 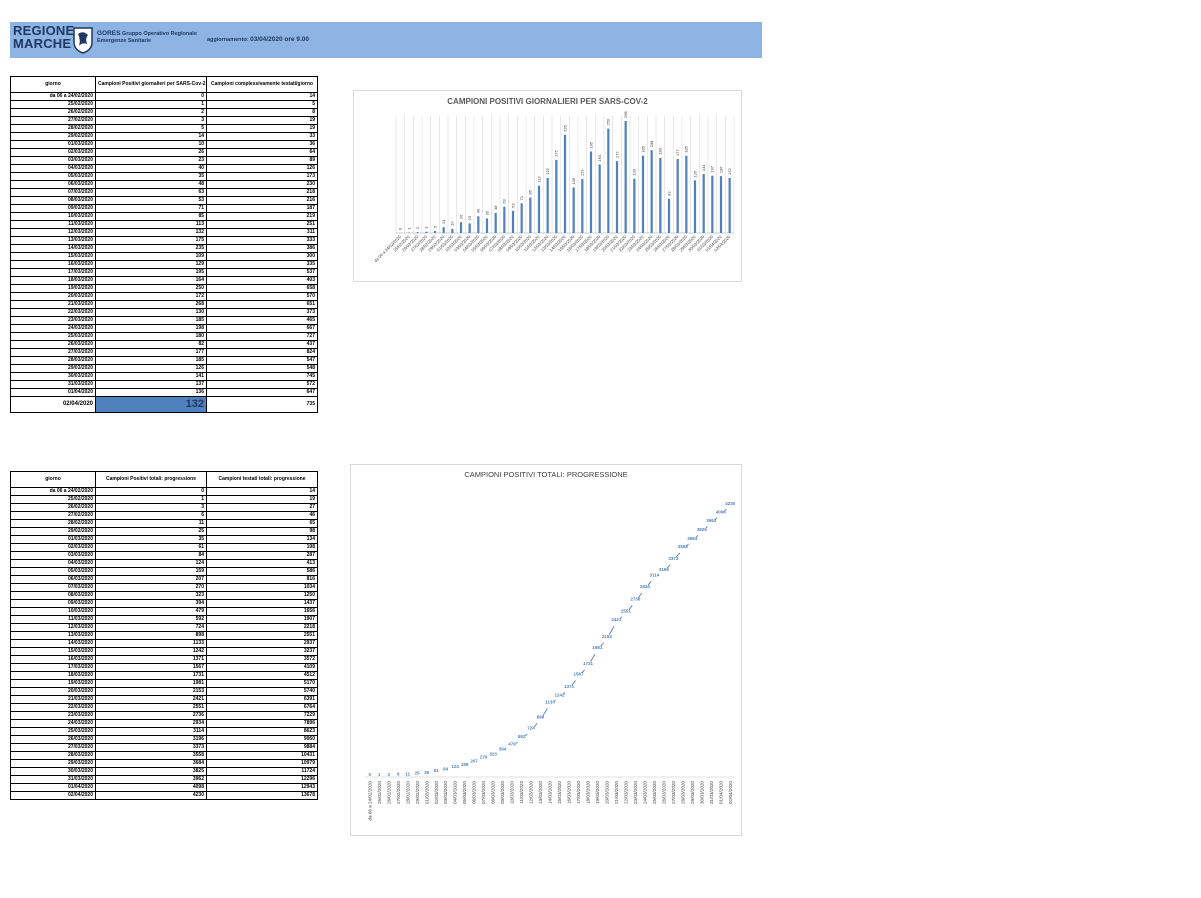 What do you see at coordinates (164, 352) in the screenshot?
I see `table-row: 27/03/2020 177 824` at bounding box center [164, 352].